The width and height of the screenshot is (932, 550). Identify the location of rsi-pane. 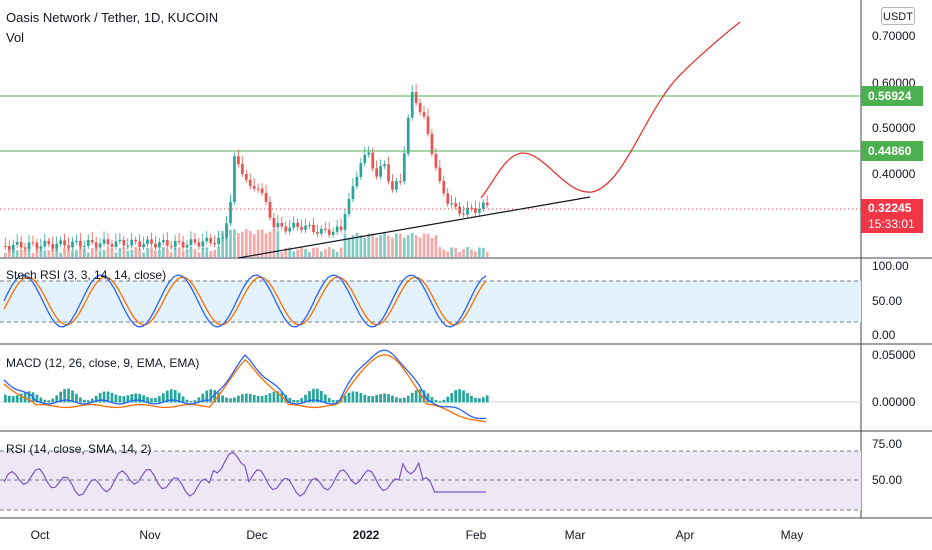
(430, 480).